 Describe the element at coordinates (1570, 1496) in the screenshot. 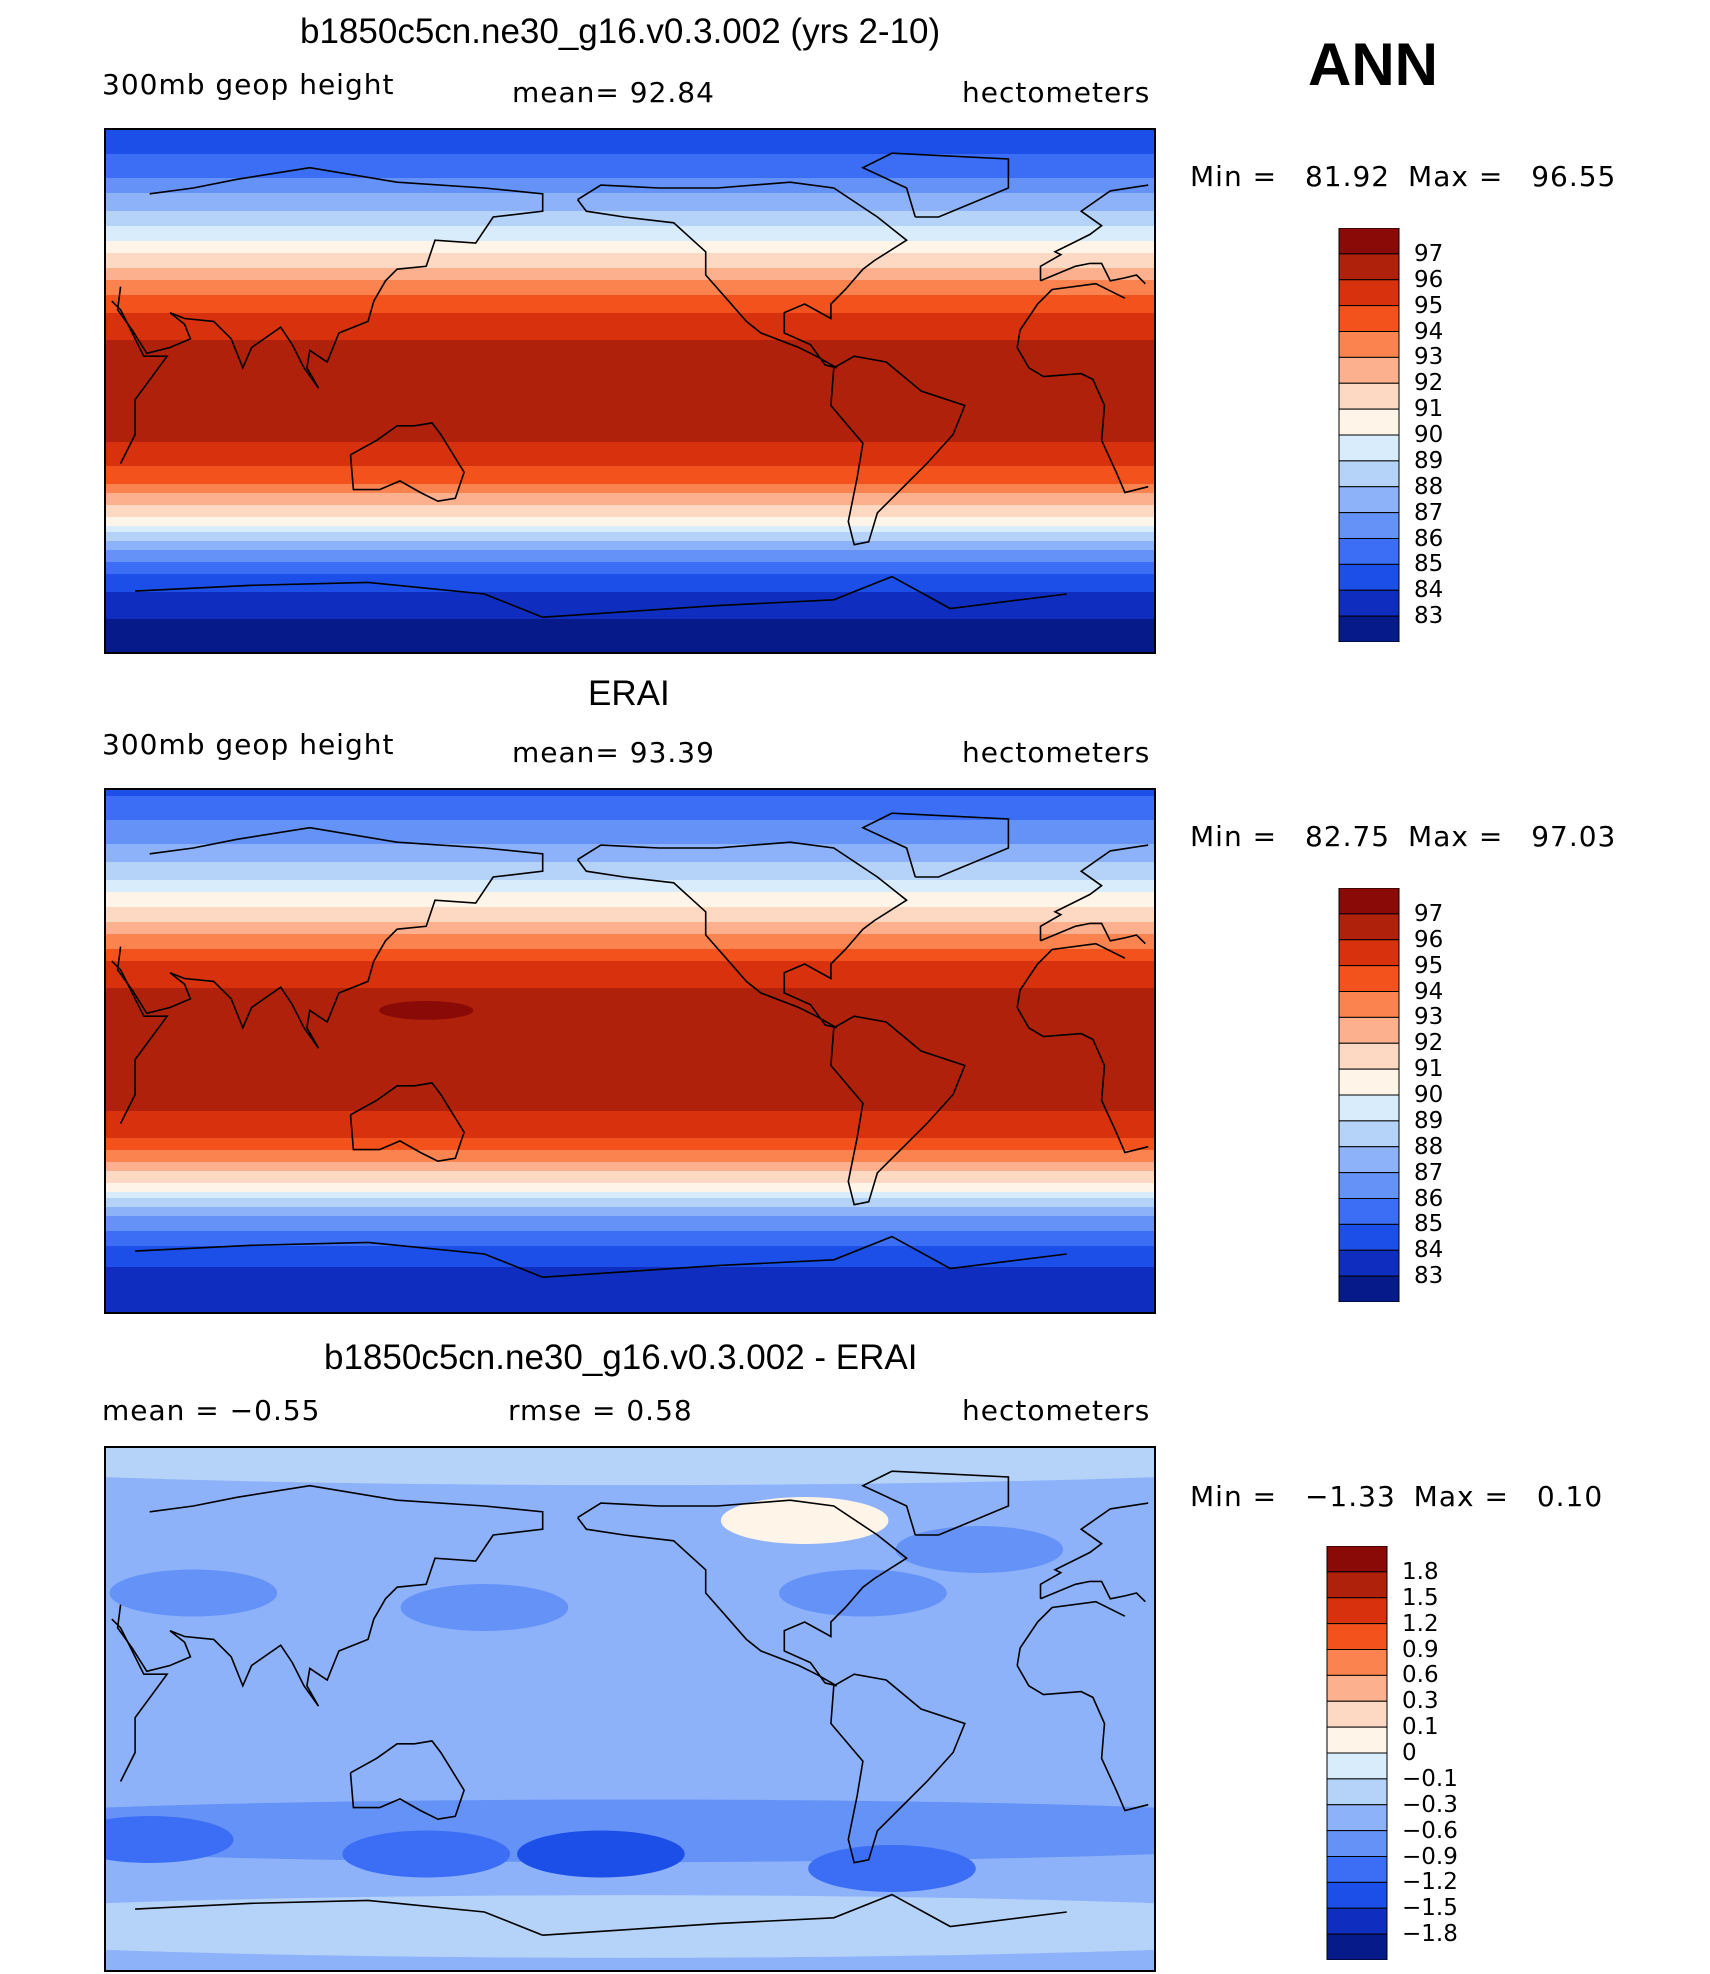

I see `panel-3-max-value: 0.10` at that location.